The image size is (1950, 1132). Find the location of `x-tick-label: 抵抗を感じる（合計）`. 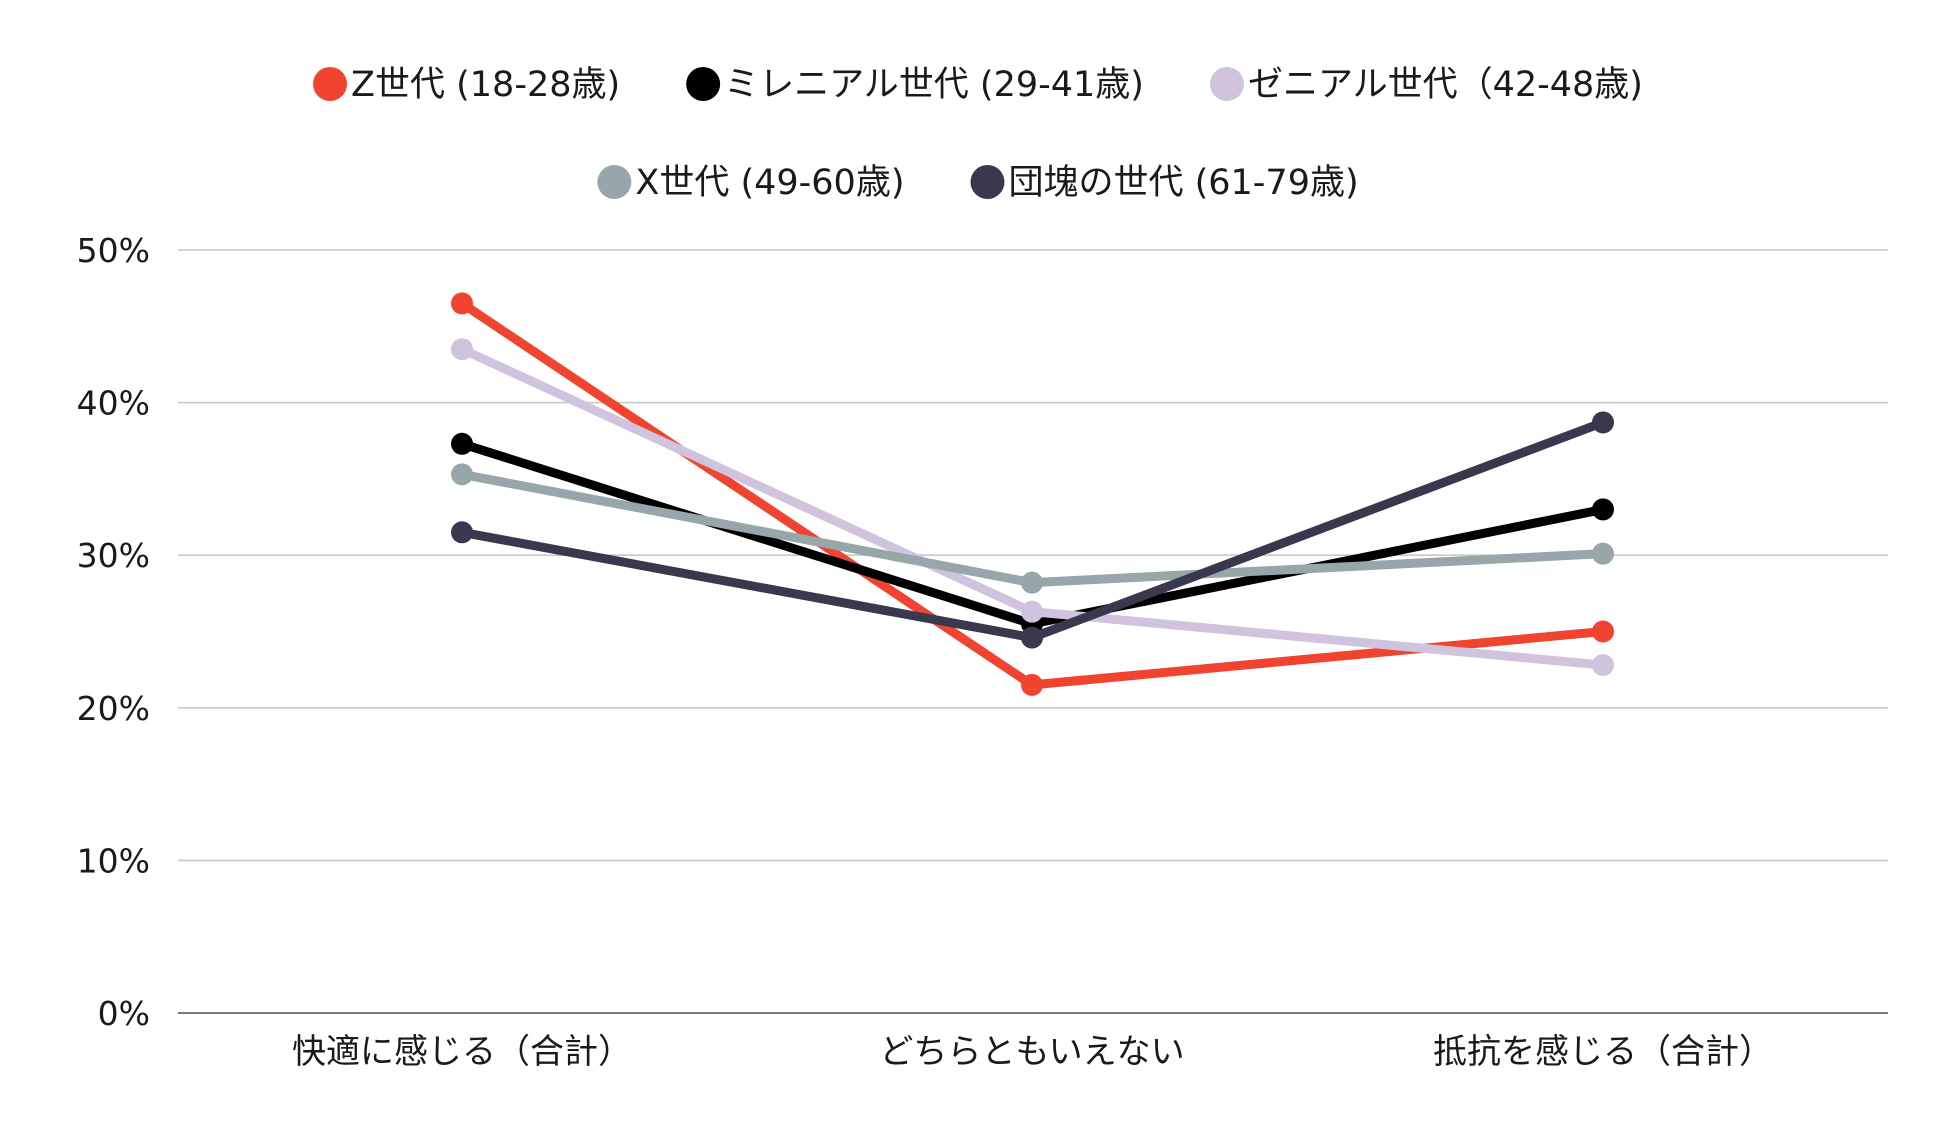

x-tick-label: 抵抗を感じる（合計） is located at coordinates (1603, 1052).